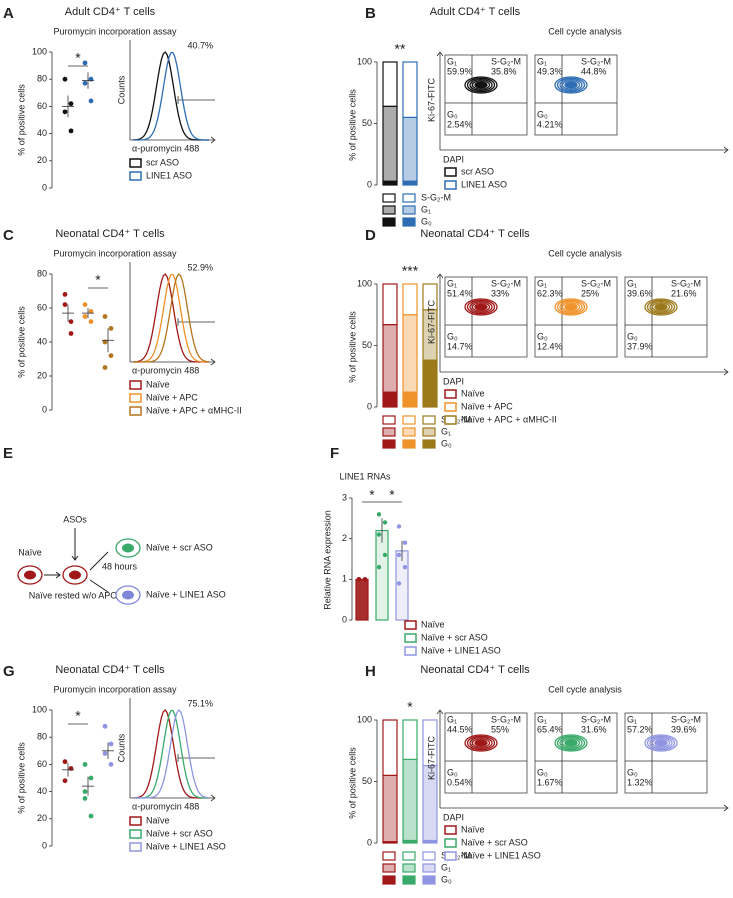  What do you see at coordinates (460, 71) in the screenshot?
I see `quadrant-value: 59.9%` at bounding box center [460, 71].